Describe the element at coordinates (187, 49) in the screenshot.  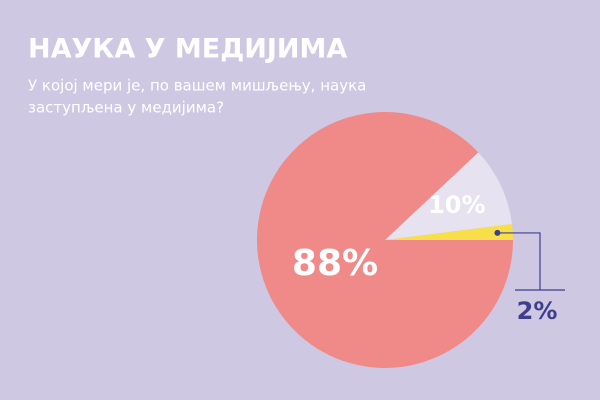
I see `chart-title: НАУКА У МЕДИЈИМА` at that location.